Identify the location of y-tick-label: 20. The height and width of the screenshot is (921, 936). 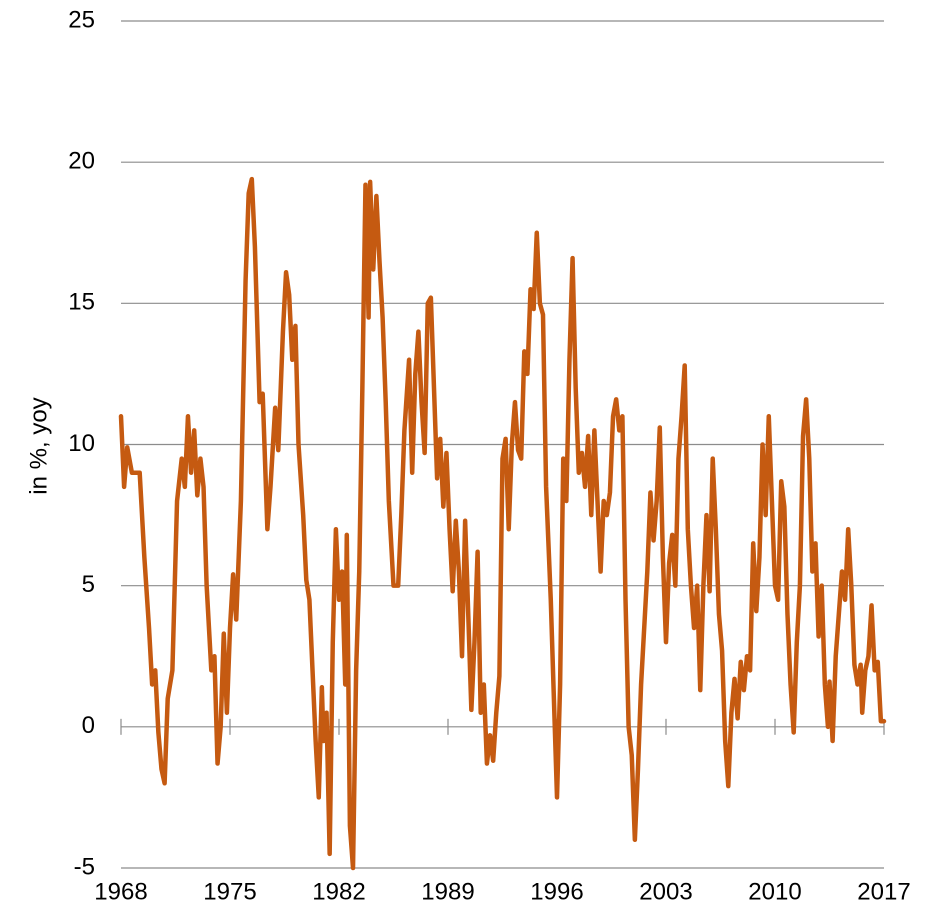
(81, 161).